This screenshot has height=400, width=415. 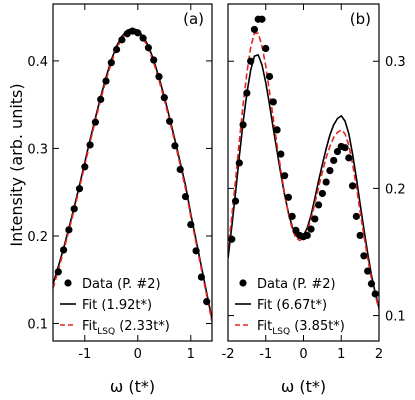 I want to click on x-tick-label: 2, so click(x=379, y=354).